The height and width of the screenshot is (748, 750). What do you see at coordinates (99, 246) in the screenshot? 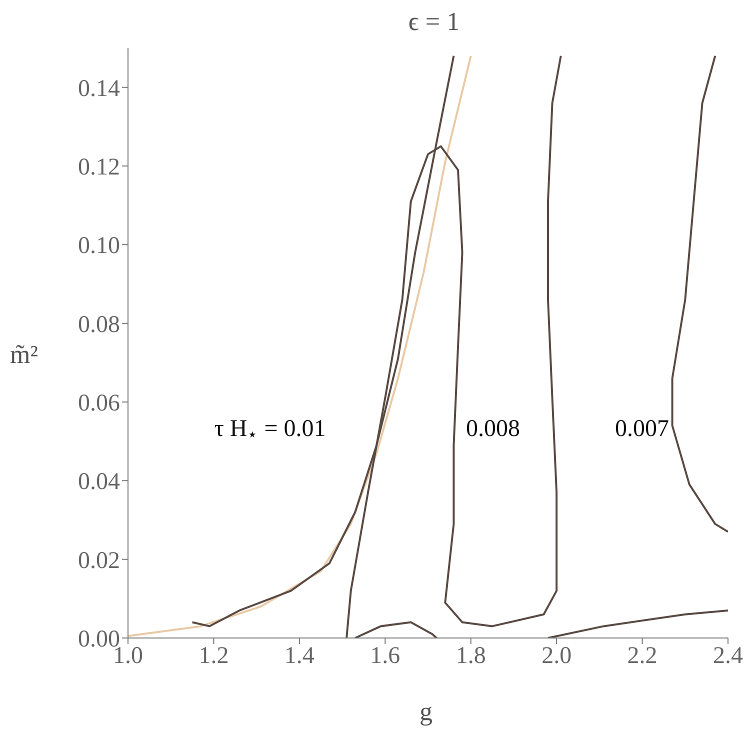
I see `y-tick-label: 0.10` at bounding box center [99, 246].